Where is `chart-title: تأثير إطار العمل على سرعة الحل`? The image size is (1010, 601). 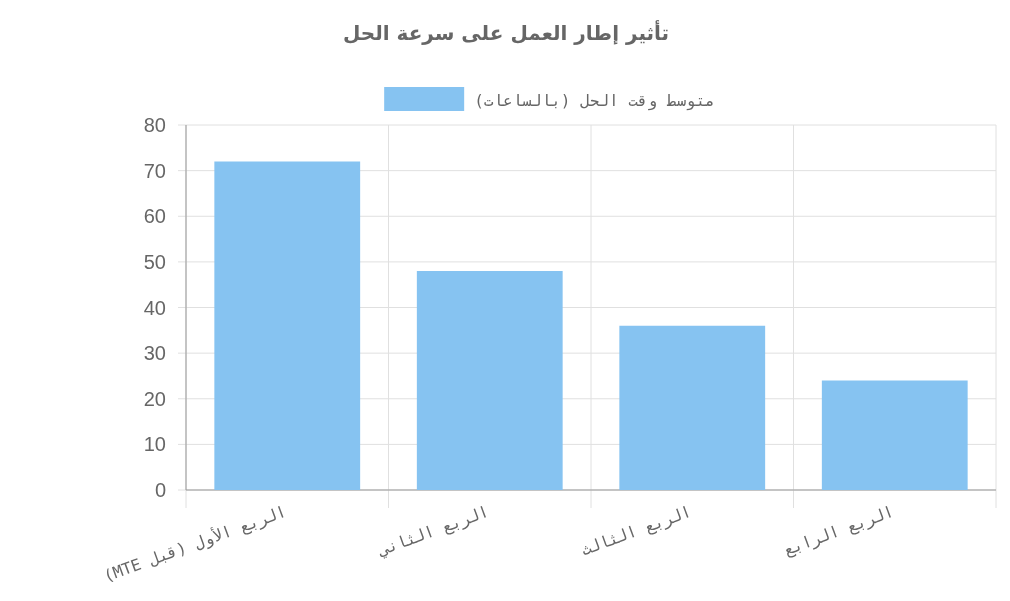 chart-title: تأثير إطار العمل على سرعة الحل is located at coordinates (506, 32).